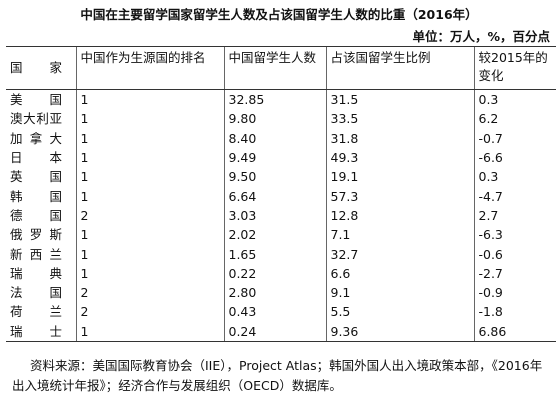  Describe the element at coordinates (242, 177) in the screenshot. I see `cell-value: 9.50` at that location.